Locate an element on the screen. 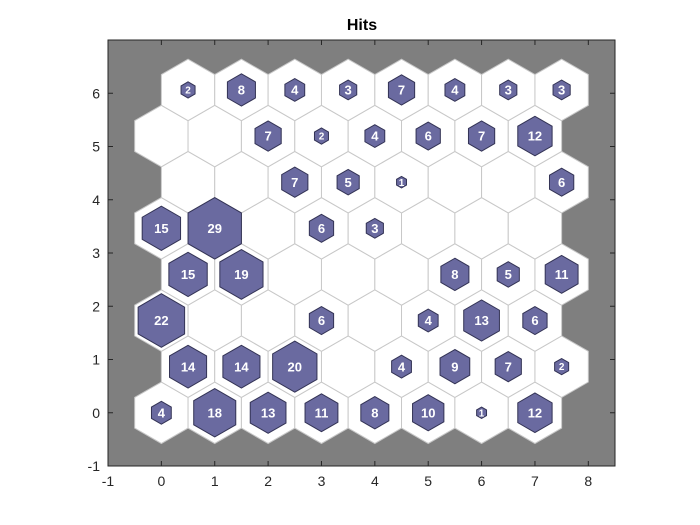 This screenshot has height=525, width=700. hit-count-label: 10 is located at coordinates (428, 412).